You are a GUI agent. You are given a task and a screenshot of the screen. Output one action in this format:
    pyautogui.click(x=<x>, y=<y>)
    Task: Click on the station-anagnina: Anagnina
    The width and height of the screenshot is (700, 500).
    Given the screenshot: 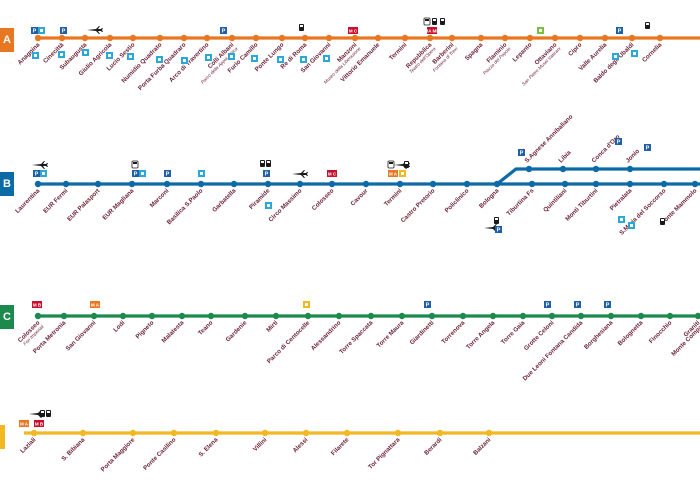 What is the action you would take?
    pyautogui.click(x=29, y=50)
    